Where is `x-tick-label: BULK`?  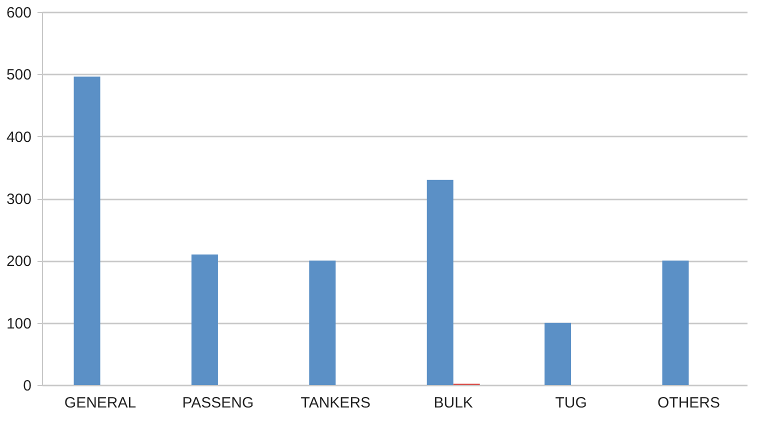 x-tick-label: BULK is located at coordinates (453, 403).